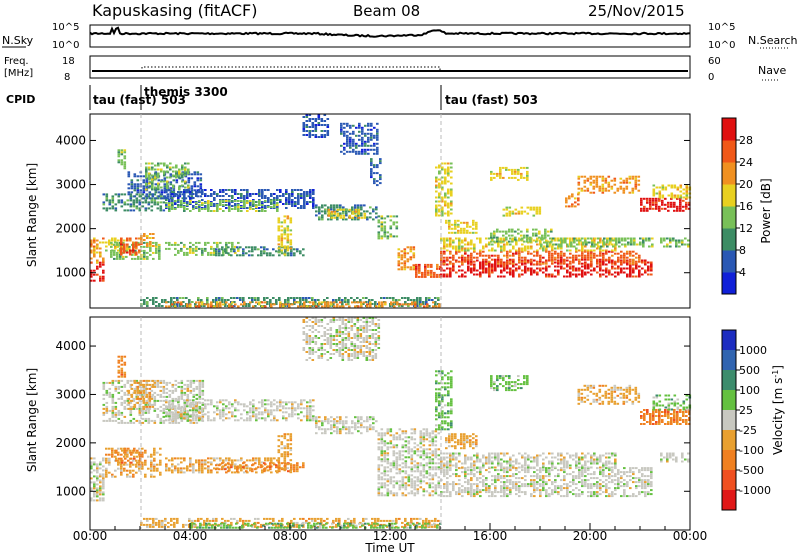 Image resolution: width=800 pixels, height=554 pixels. What do you see at coordinates (390, 32) in the screenshot?
I see `noise-trace` at bounding box center [390, 32].